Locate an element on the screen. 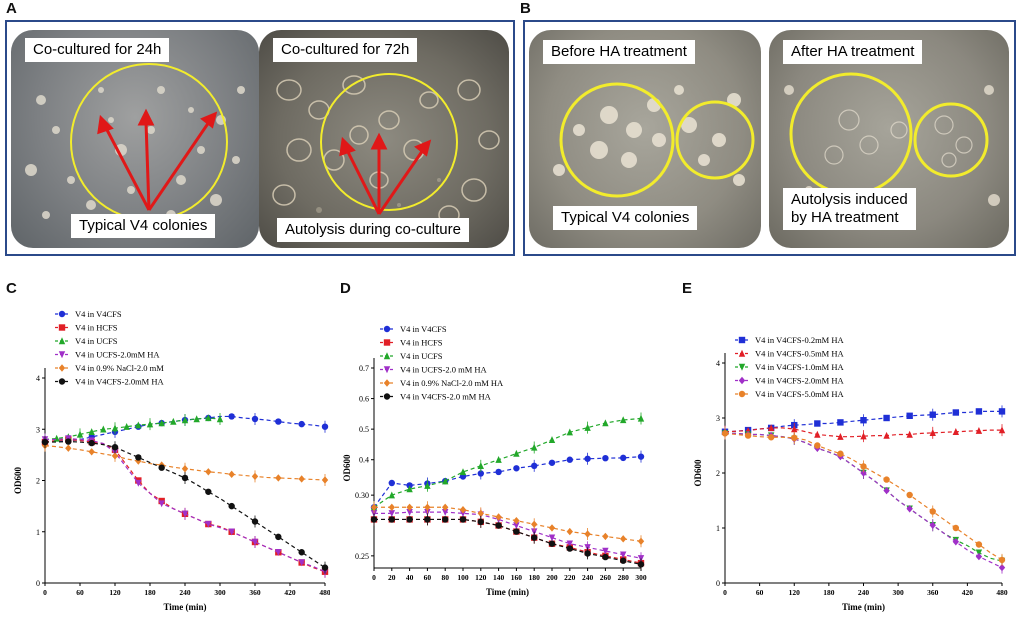 This screenshot has height=625, width=1021. panel-label-b: B is located at coordinates (525, 8).